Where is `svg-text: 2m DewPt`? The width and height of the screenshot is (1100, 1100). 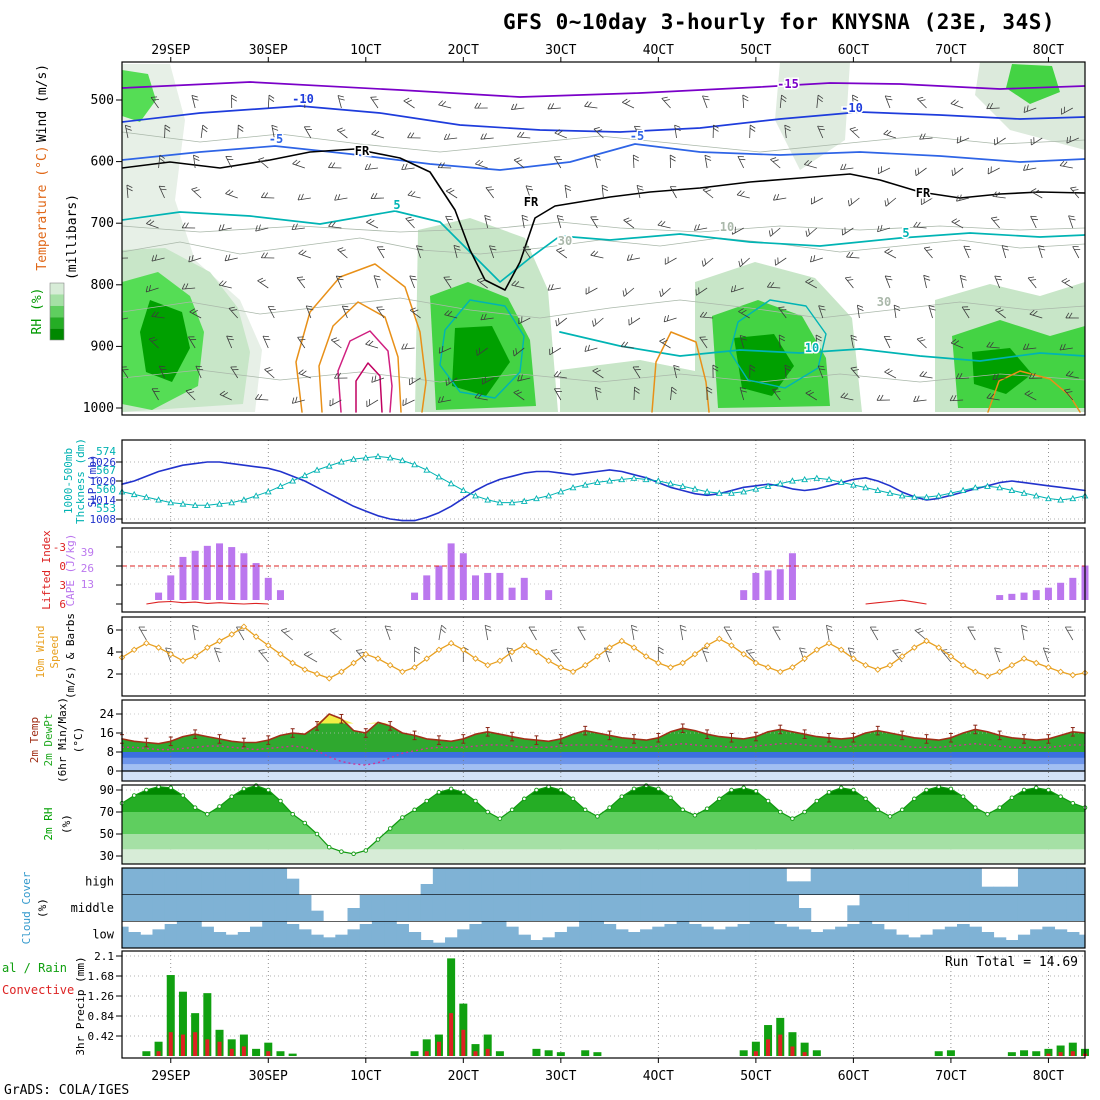
svg-text: 2m DewPt is located at coordinates (48, 740).